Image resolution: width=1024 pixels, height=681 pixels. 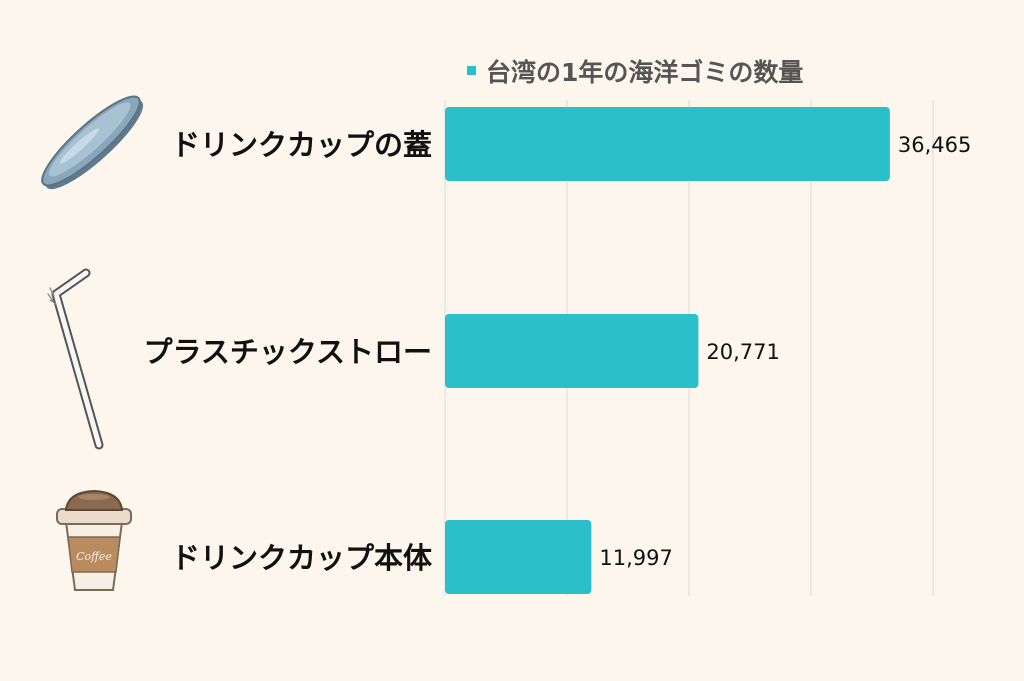 What do you see at coordinates (94, 540) in the screenshot?
I see `coffee-cup-icon: Coffee` at bounding box center [94, 540].